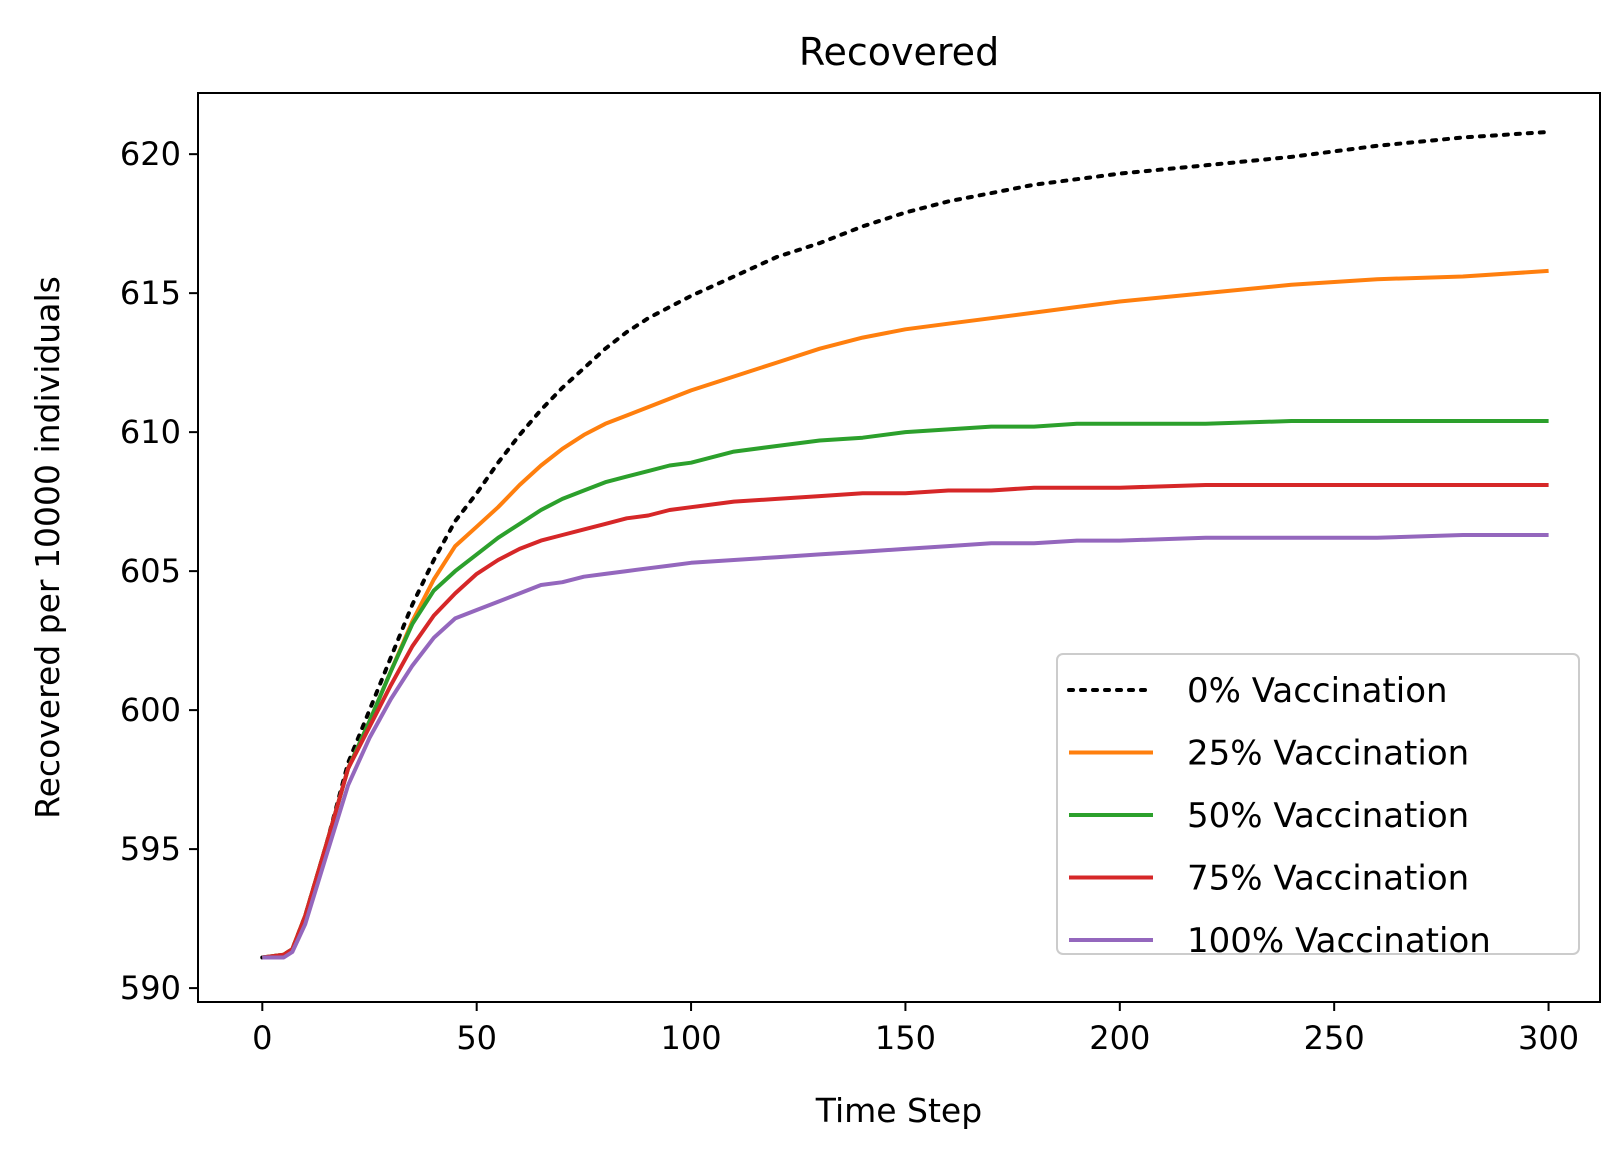 The image size is (1622, 1158). Describe the element at coordinates (1317, 691) in the screenshot. I see `legend-label-0: 0% Vaccination` at that location.